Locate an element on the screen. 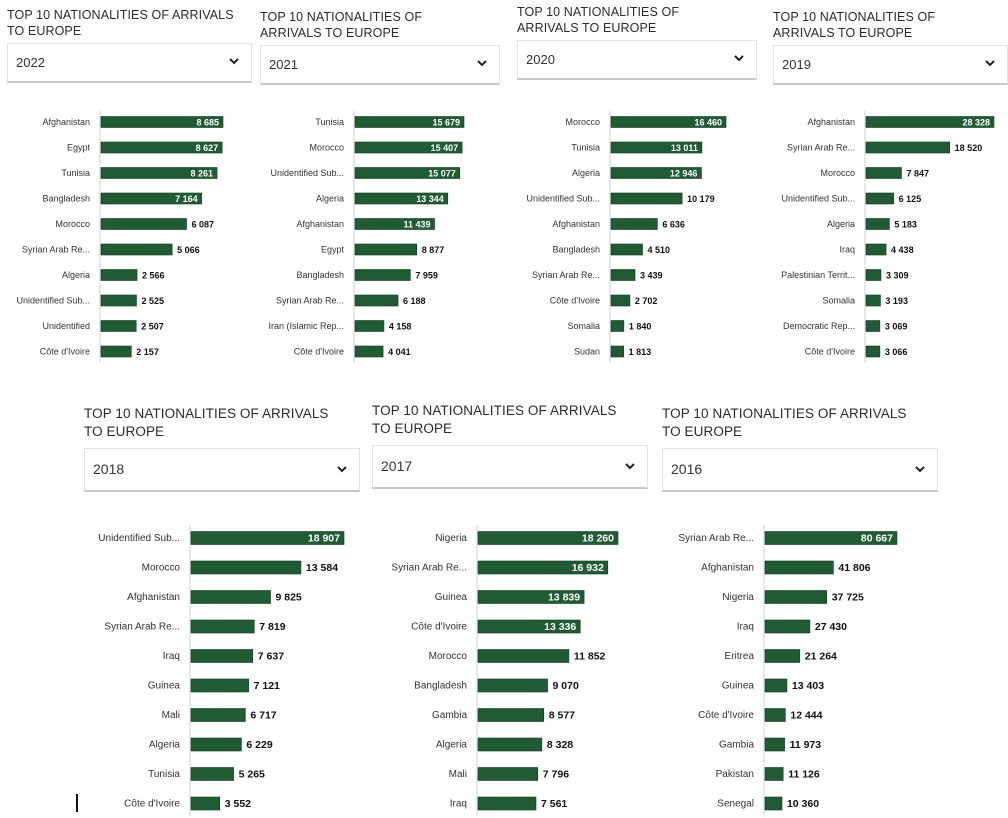 This screenshot has width=1008, height=818. year-dropdown: 2020 is located at coordinates (637, 60).